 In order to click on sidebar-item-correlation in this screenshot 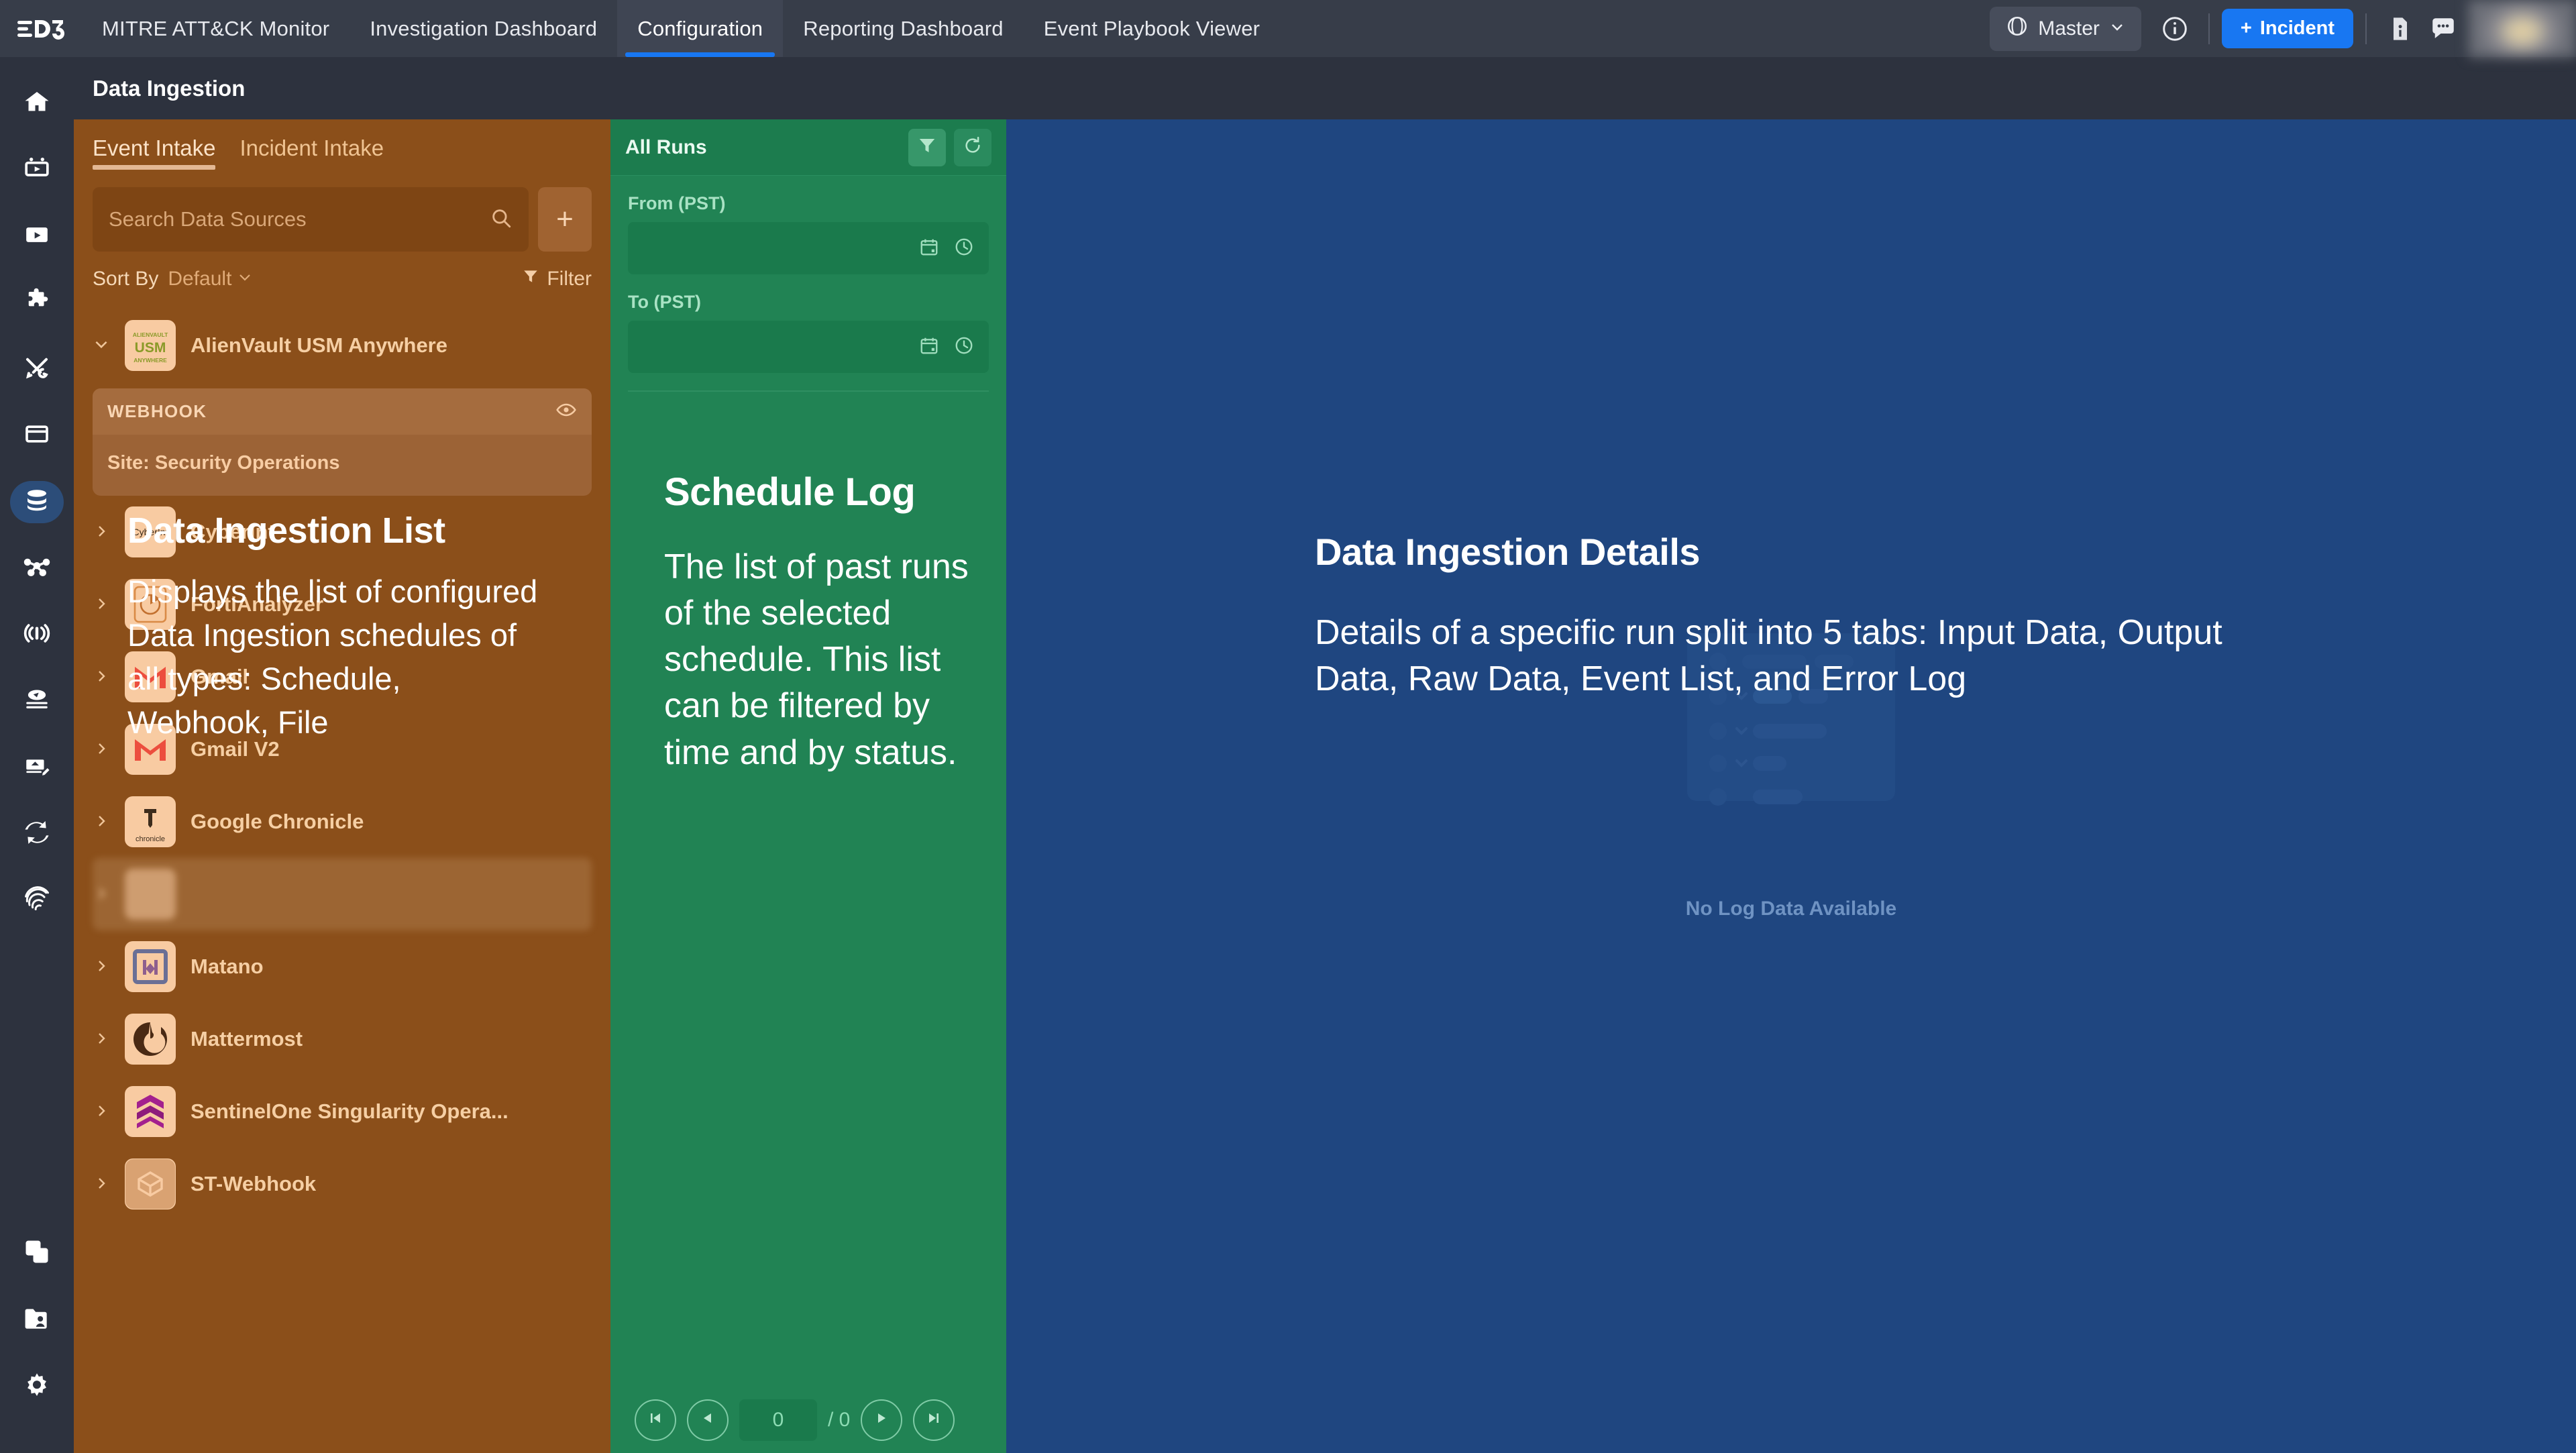, I will do `click(37, 568)`.